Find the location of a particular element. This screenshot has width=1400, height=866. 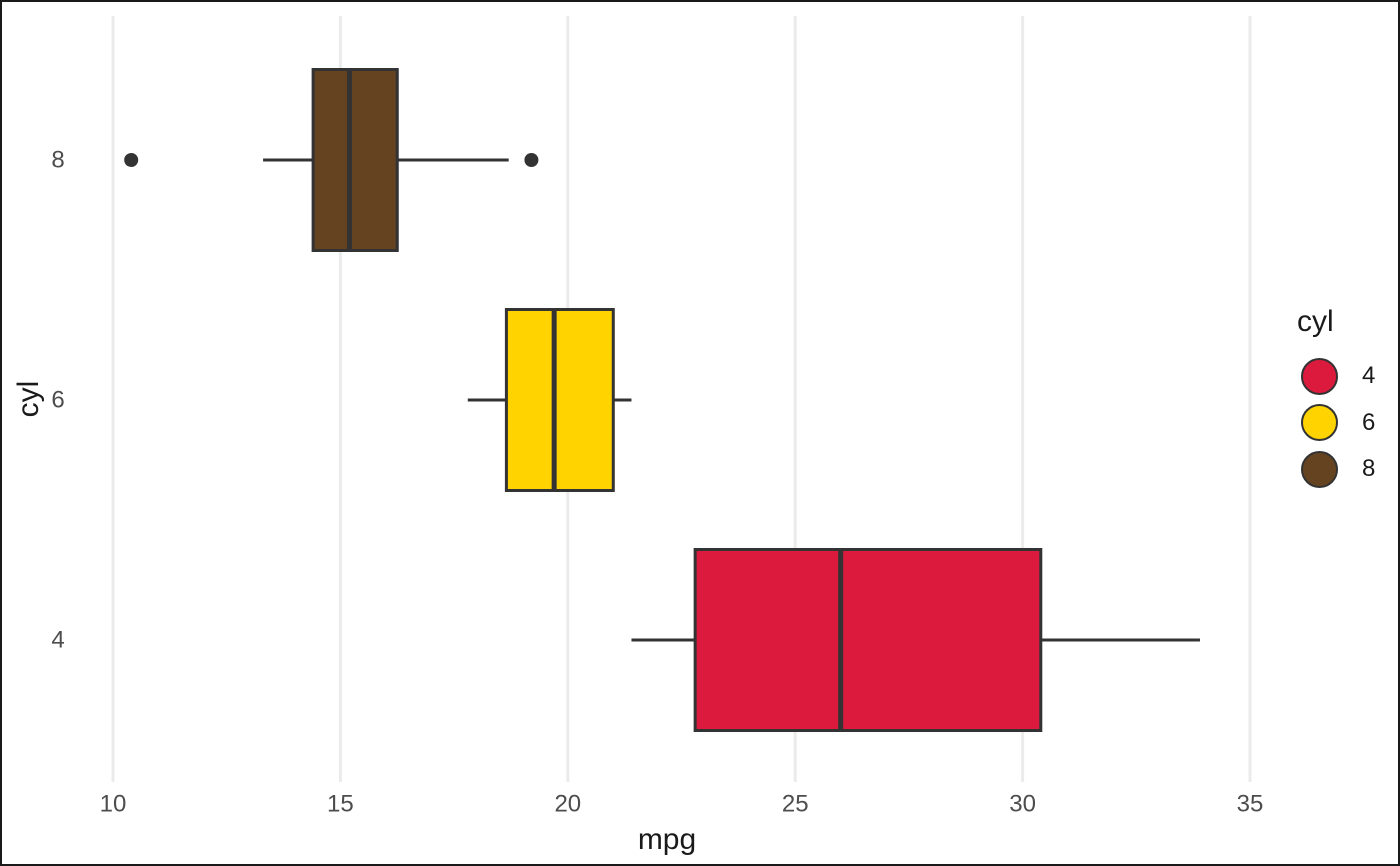

legend-item: 4 is located at coordinates (1336, 376).